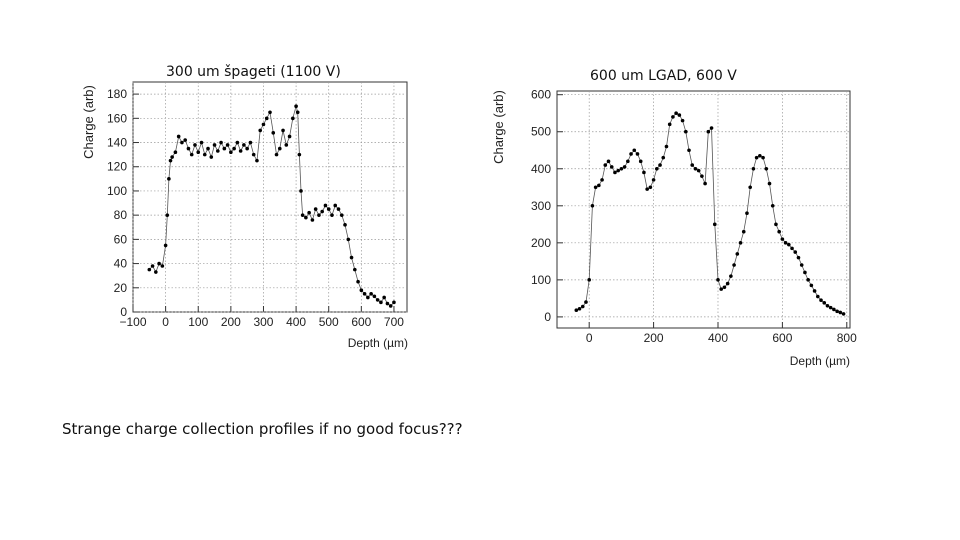 Image resolution: width=960 pixels, height=540 pixels. What do you see at coordinates (663, 76) in the screenshot?
I see `right-chart-title: 600 um LGAD, 600 V` at bounding box center [663, 76].